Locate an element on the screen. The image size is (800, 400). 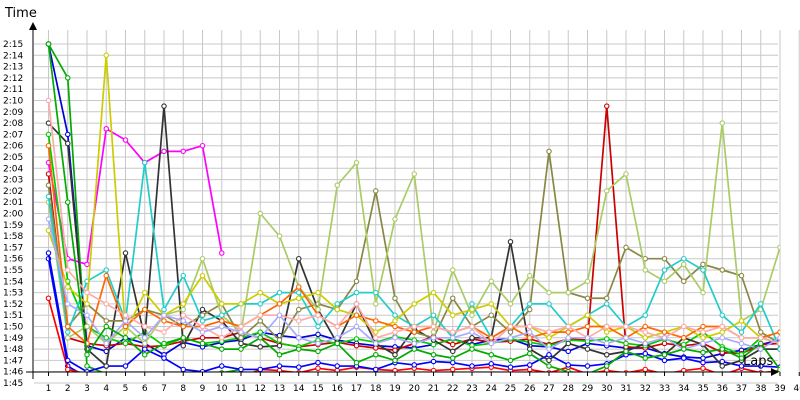
y-tick-label: 1:46 is located at coordinates (13, 373).